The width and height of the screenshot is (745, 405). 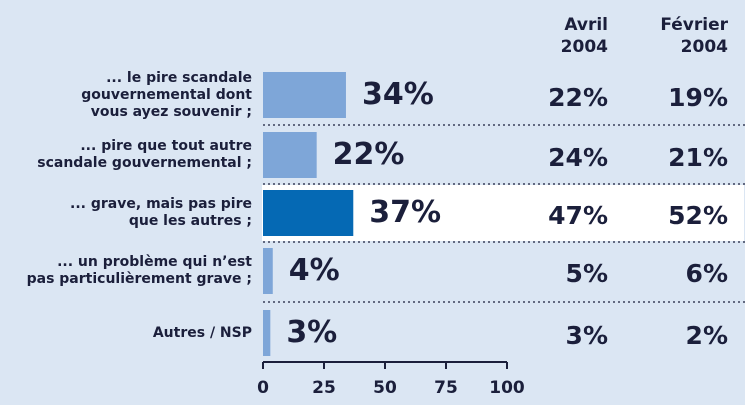 I want to click on column-value: 22%, so click(x=578, y=97).